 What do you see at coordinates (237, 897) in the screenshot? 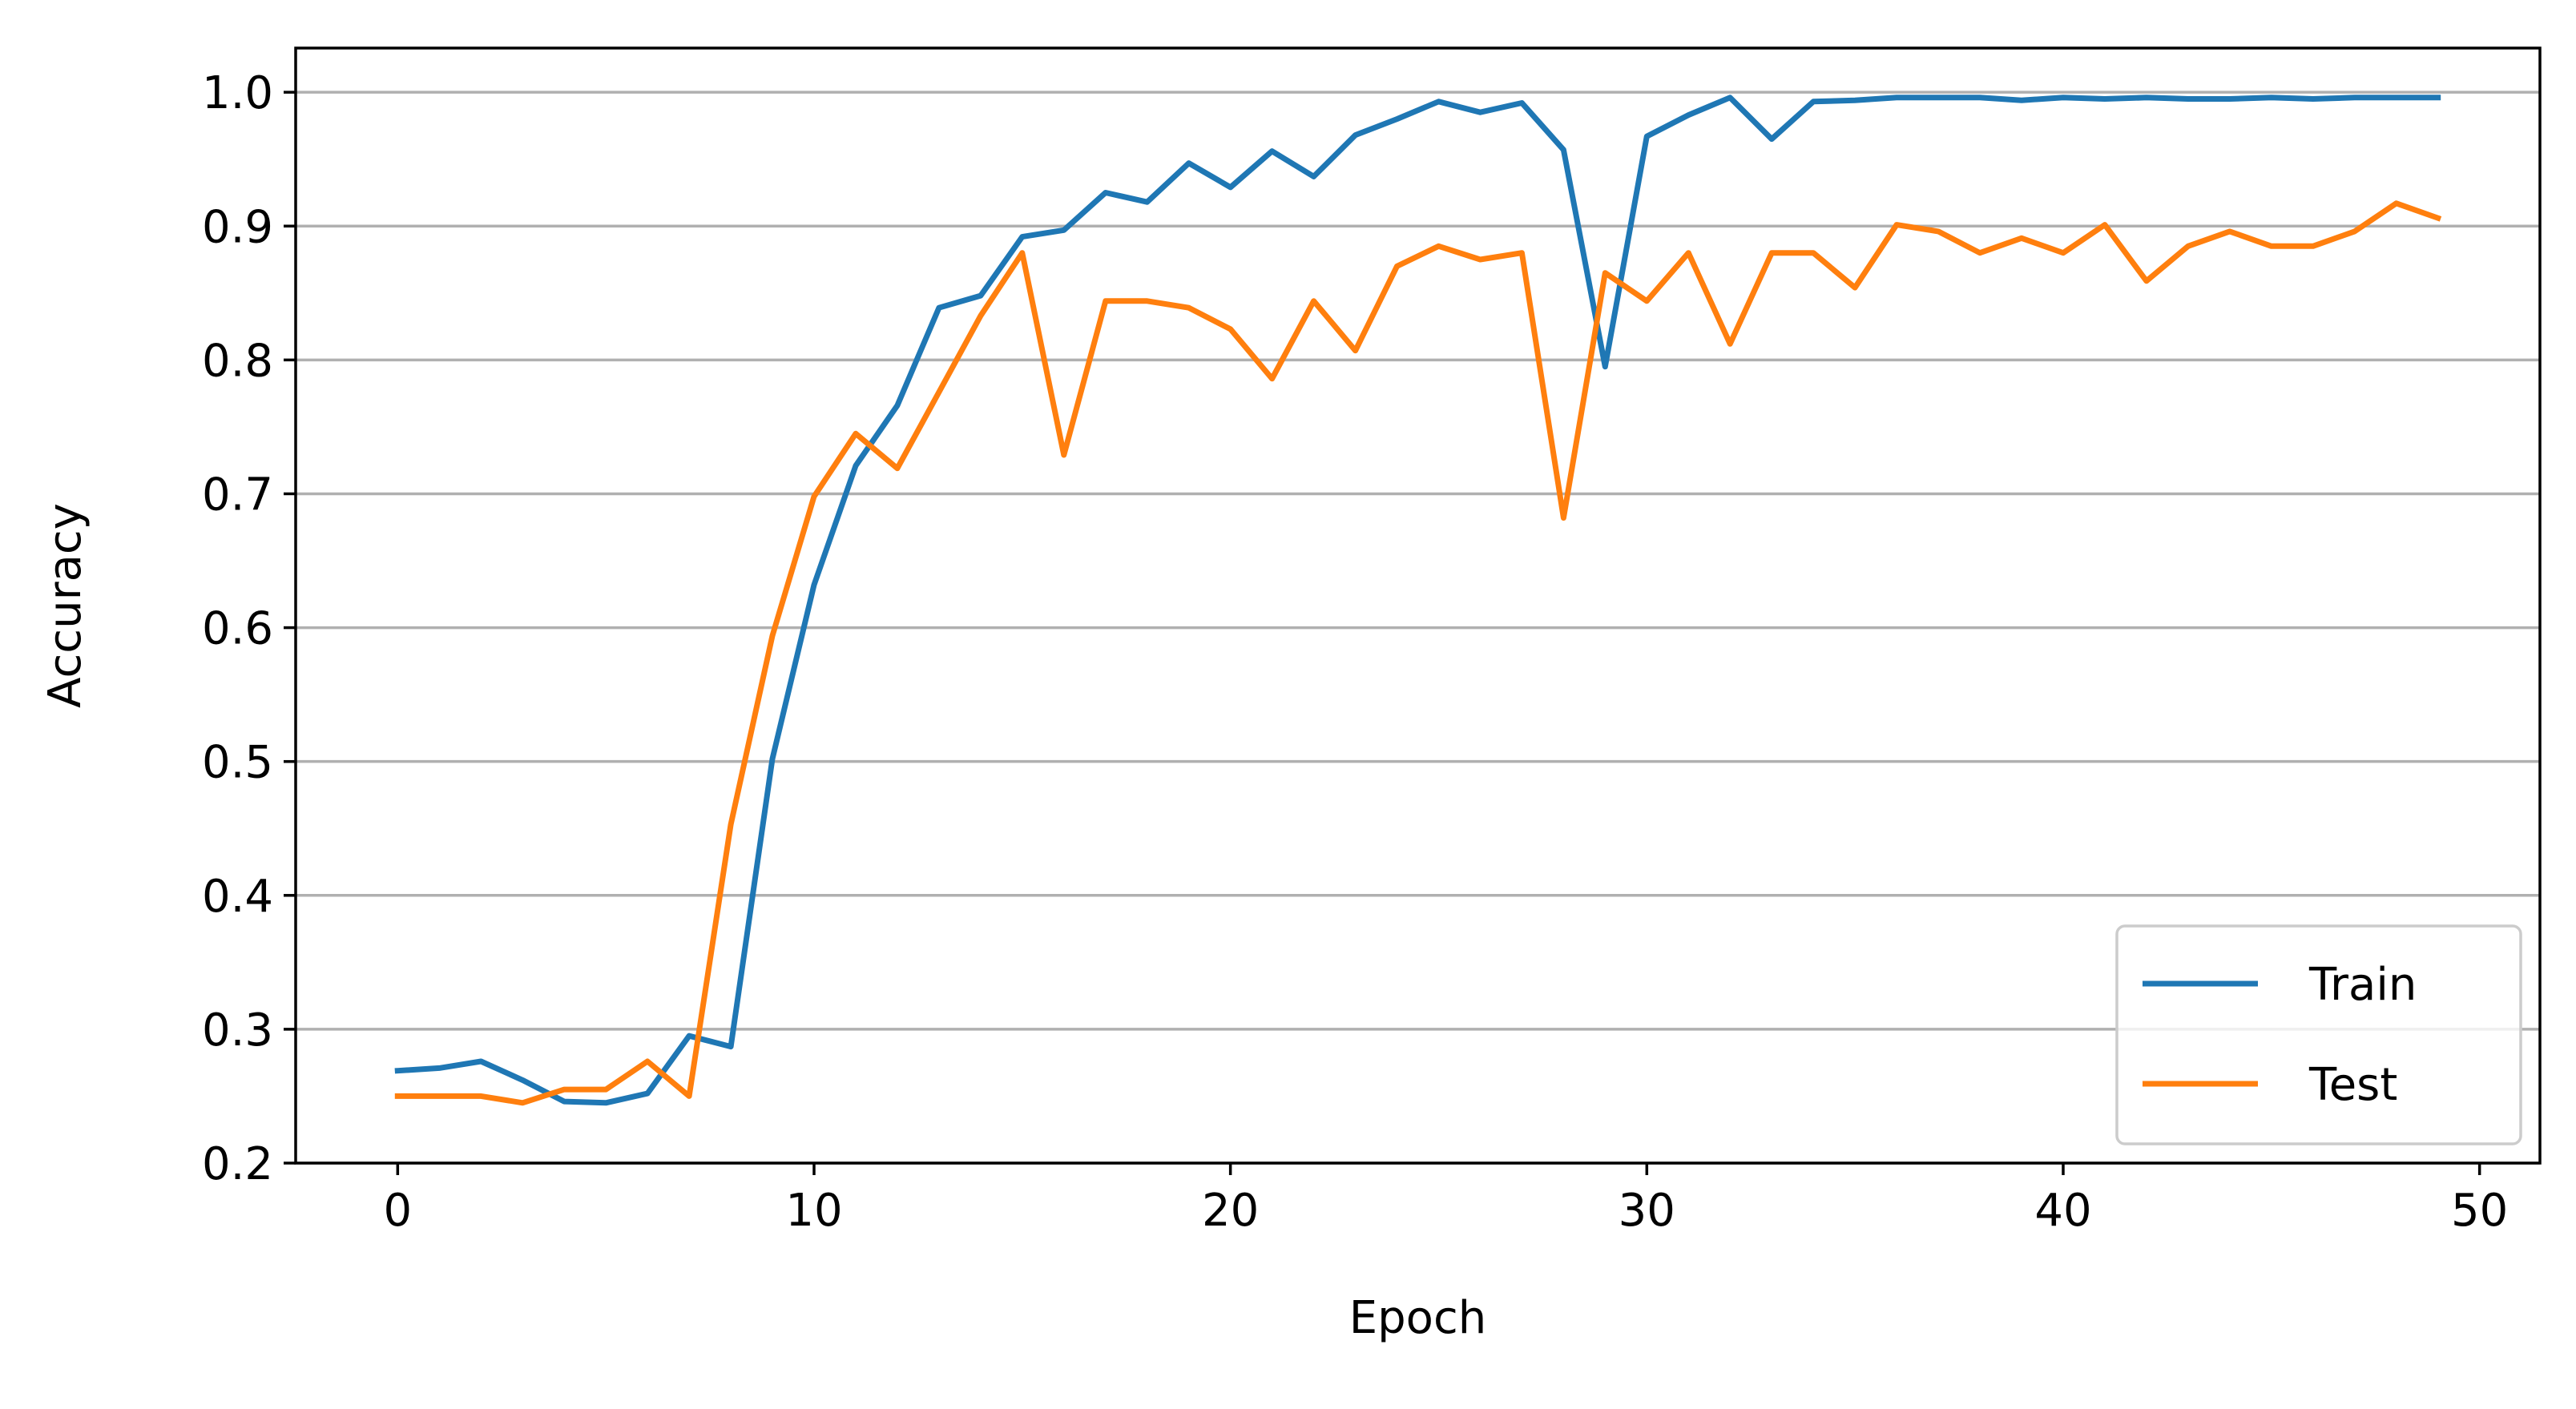
I see `y-tick-label: 0.4` at bounding box center [237, 897].